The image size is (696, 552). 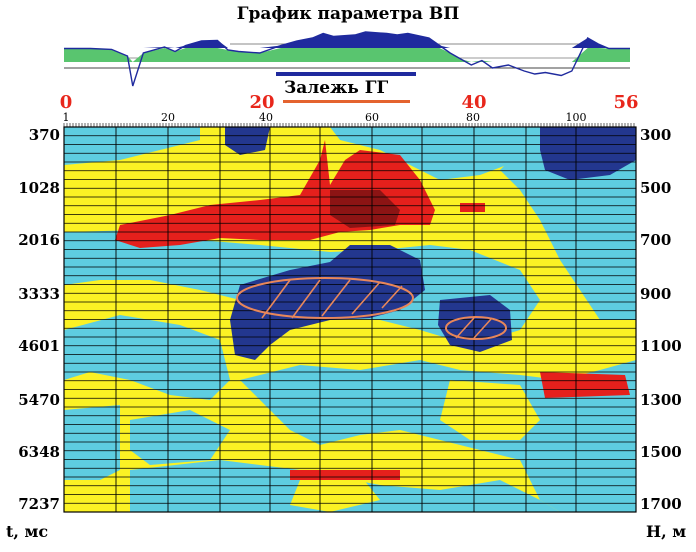 What do you see at coordinates (180, 437) in the screenshot?
I see `cyan-region-low-left2` at bounding box center [180, 437].